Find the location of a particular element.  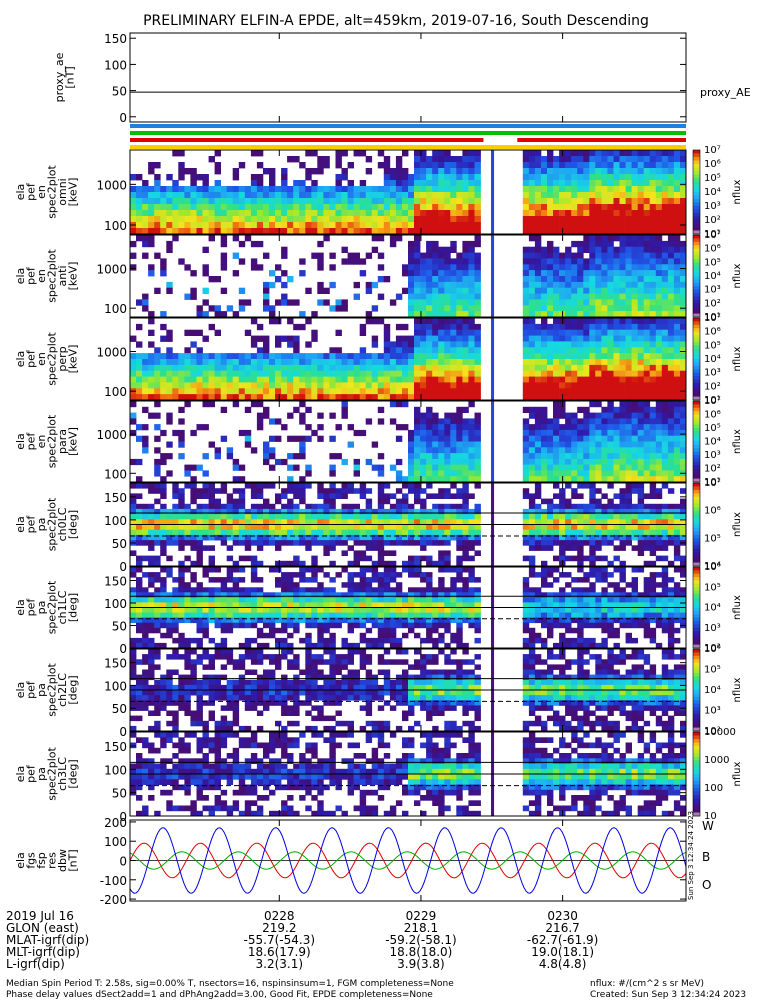

colorbar-tick-label: 10² is located at coordinates (712, 303).